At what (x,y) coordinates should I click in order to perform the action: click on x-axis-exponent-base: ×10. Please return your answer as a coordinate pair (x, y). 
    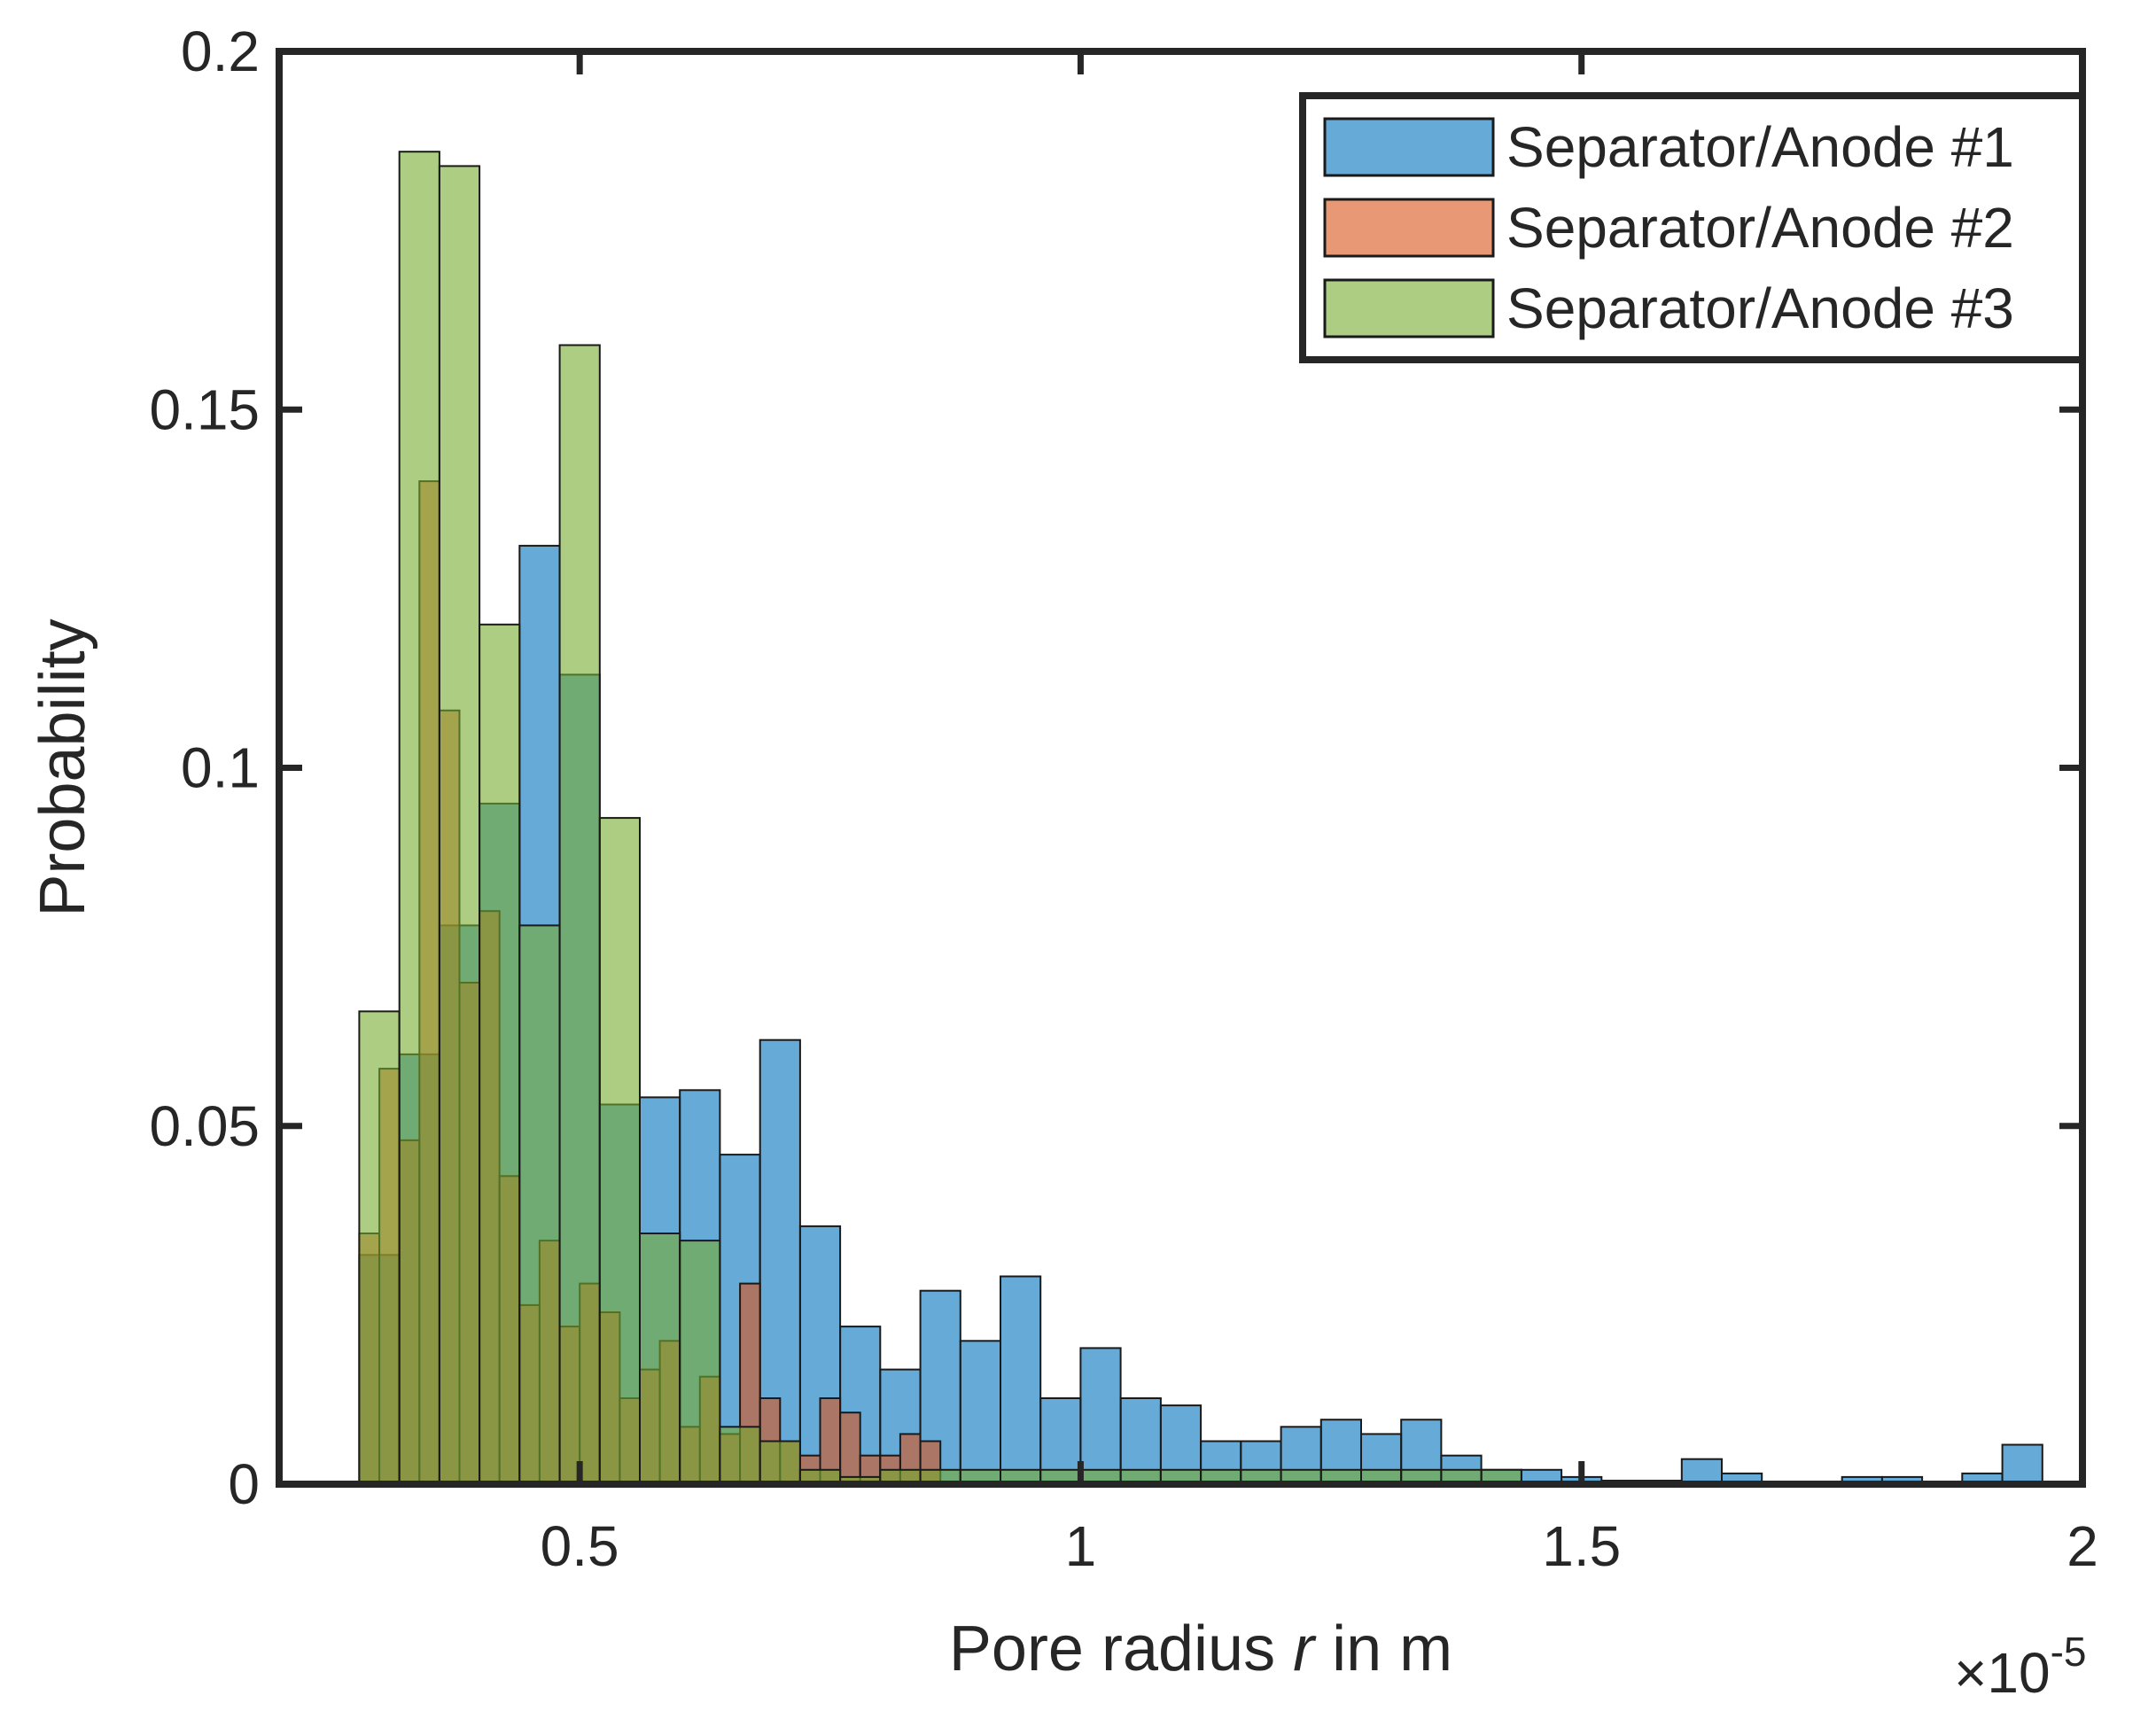
    Looking at the image, I should click on (2002, 1673).